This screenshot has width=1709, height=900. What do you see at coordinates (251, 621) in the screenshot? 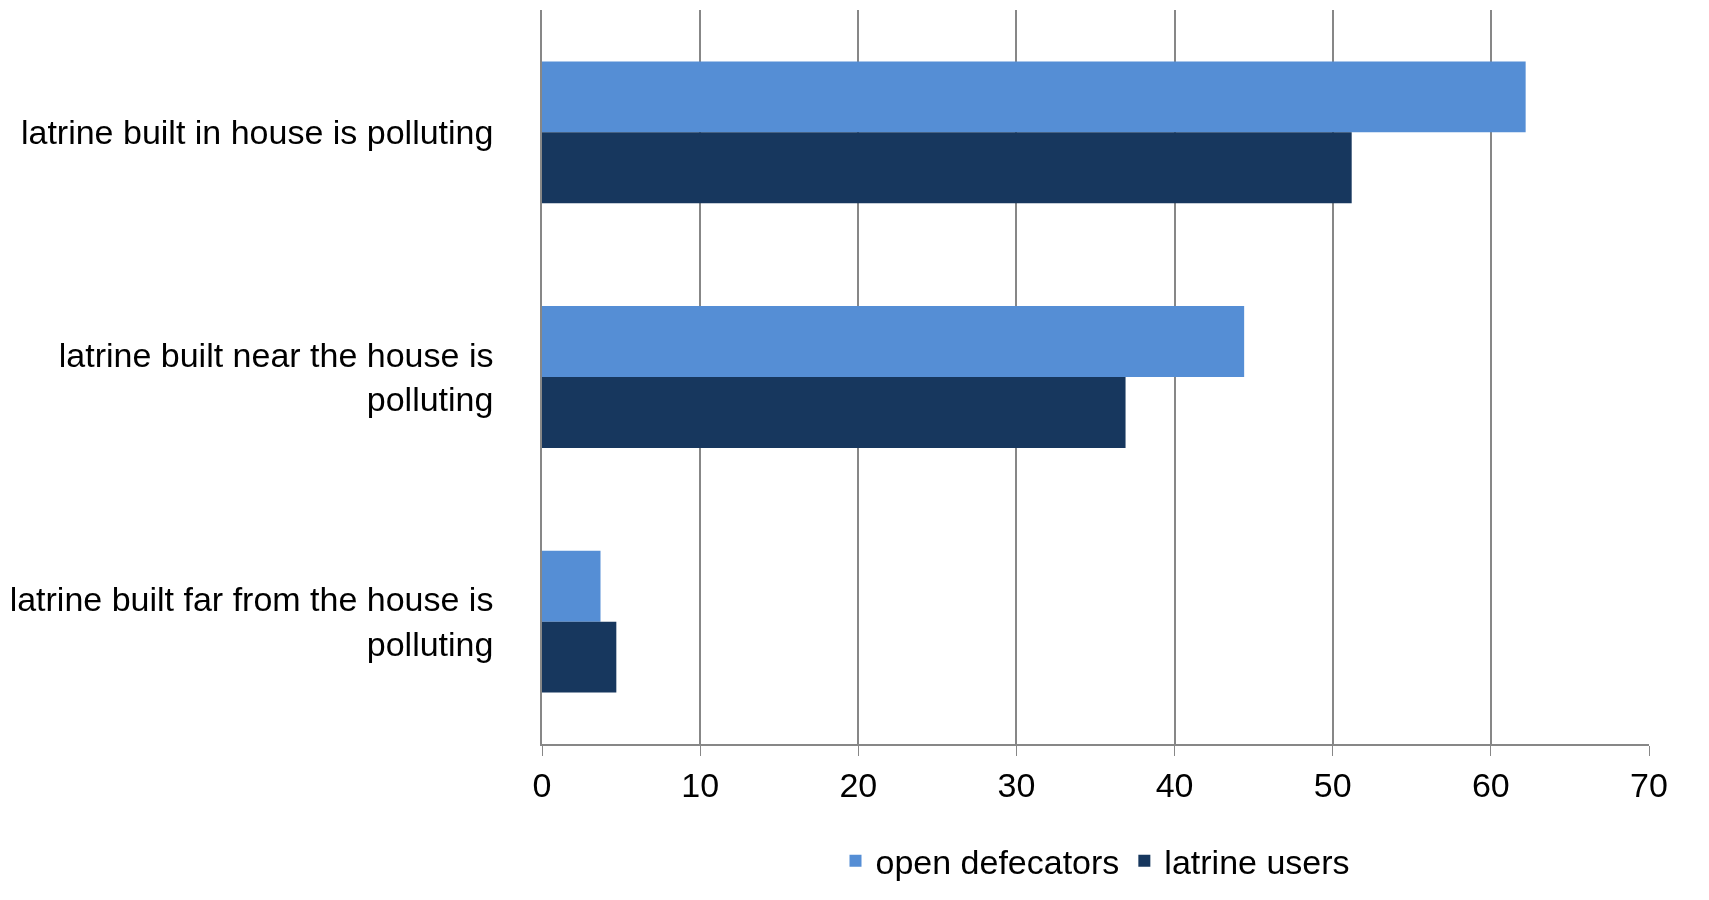
I see `y-tick-label: latrine built far from the house is polluting` at bounding box center [251, 621].